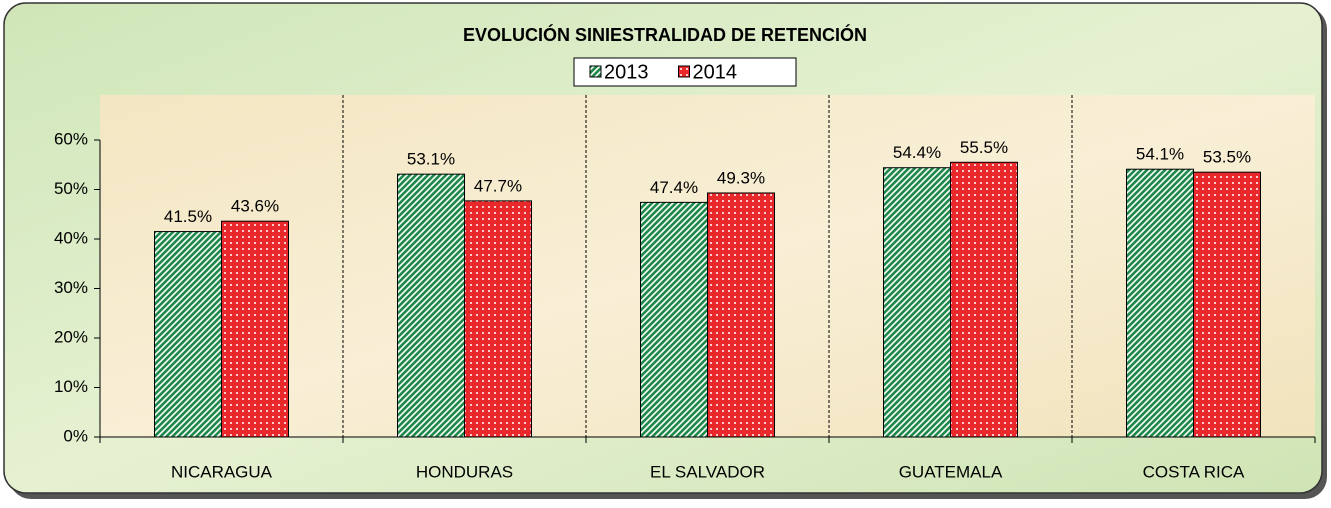 This screenshot has width=1331, height=508. Describe the element at coordinates (222, 471) in the screenshot. I see `x-tick-label: NICARAGUA` at that location.